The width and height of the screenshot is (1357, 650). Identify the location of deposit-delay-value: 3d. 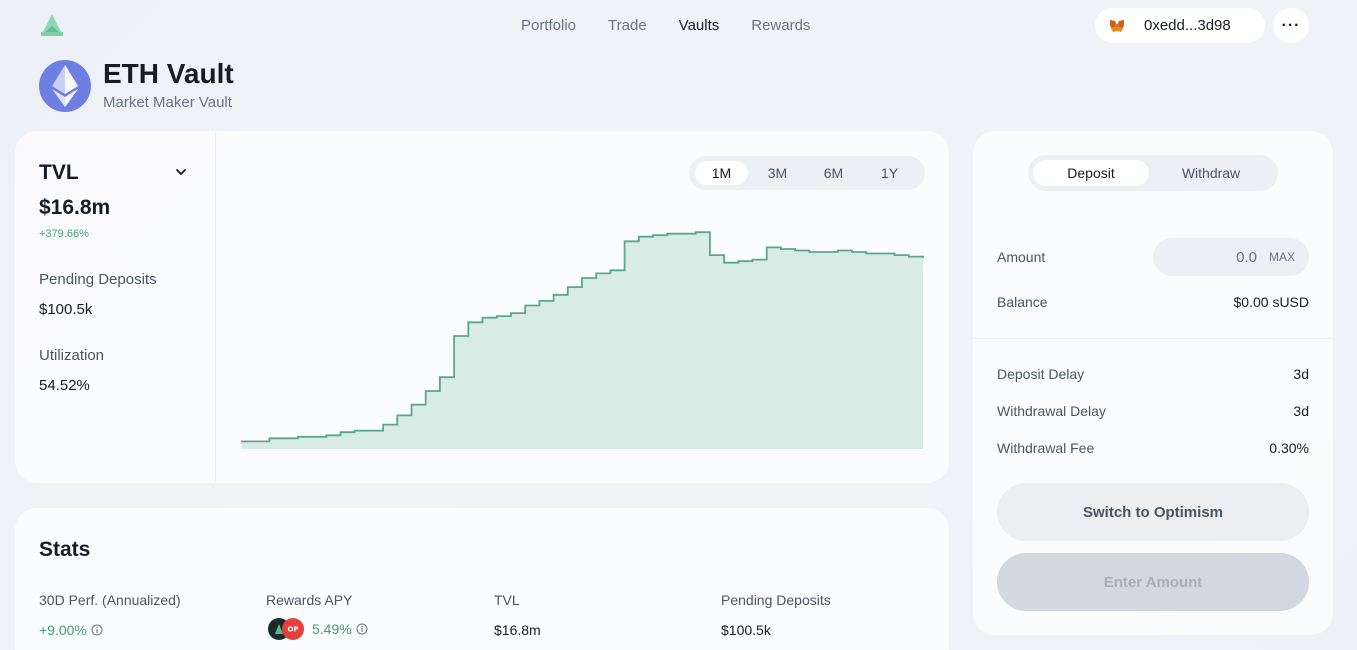
(1301, 374).